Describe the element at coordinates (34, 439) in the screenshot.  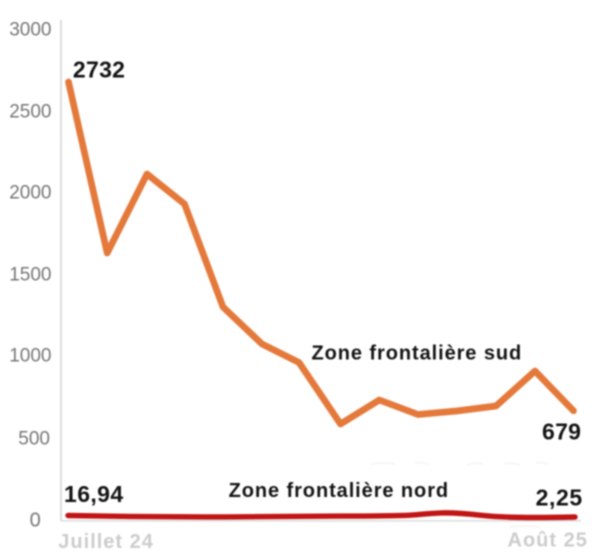
I see `svg-text: 500` at that location.